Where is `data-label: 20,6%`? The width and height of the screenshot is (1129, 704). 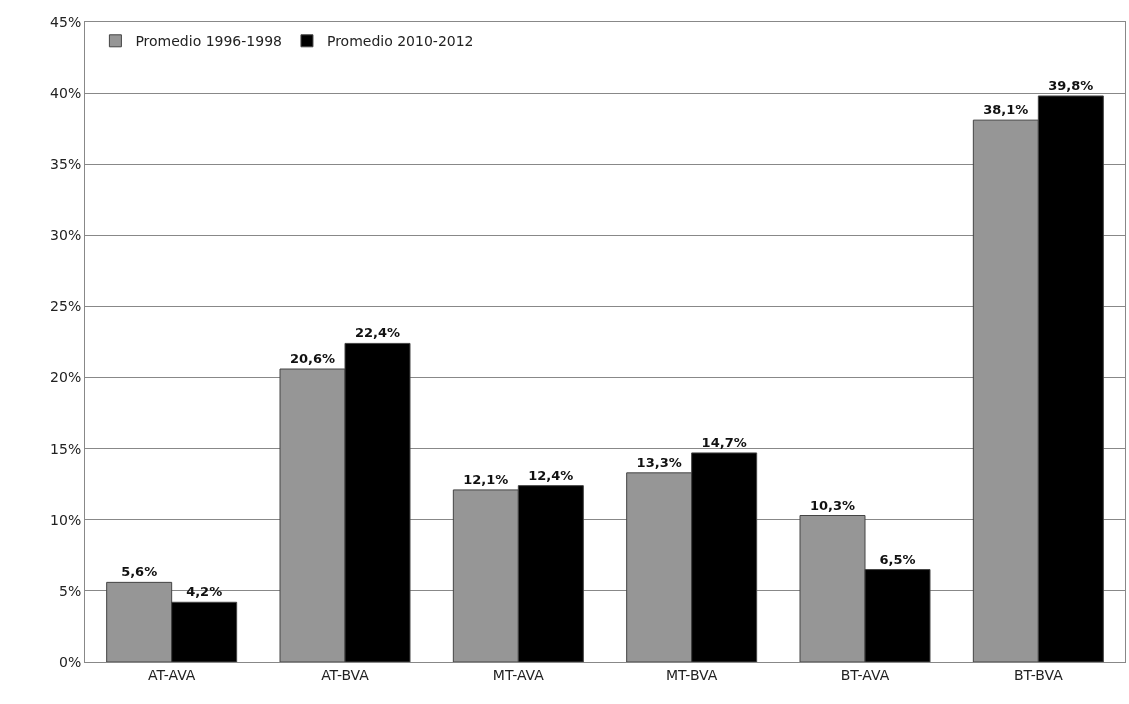 data-label: 20,6% is located at coordinates (312, 359).